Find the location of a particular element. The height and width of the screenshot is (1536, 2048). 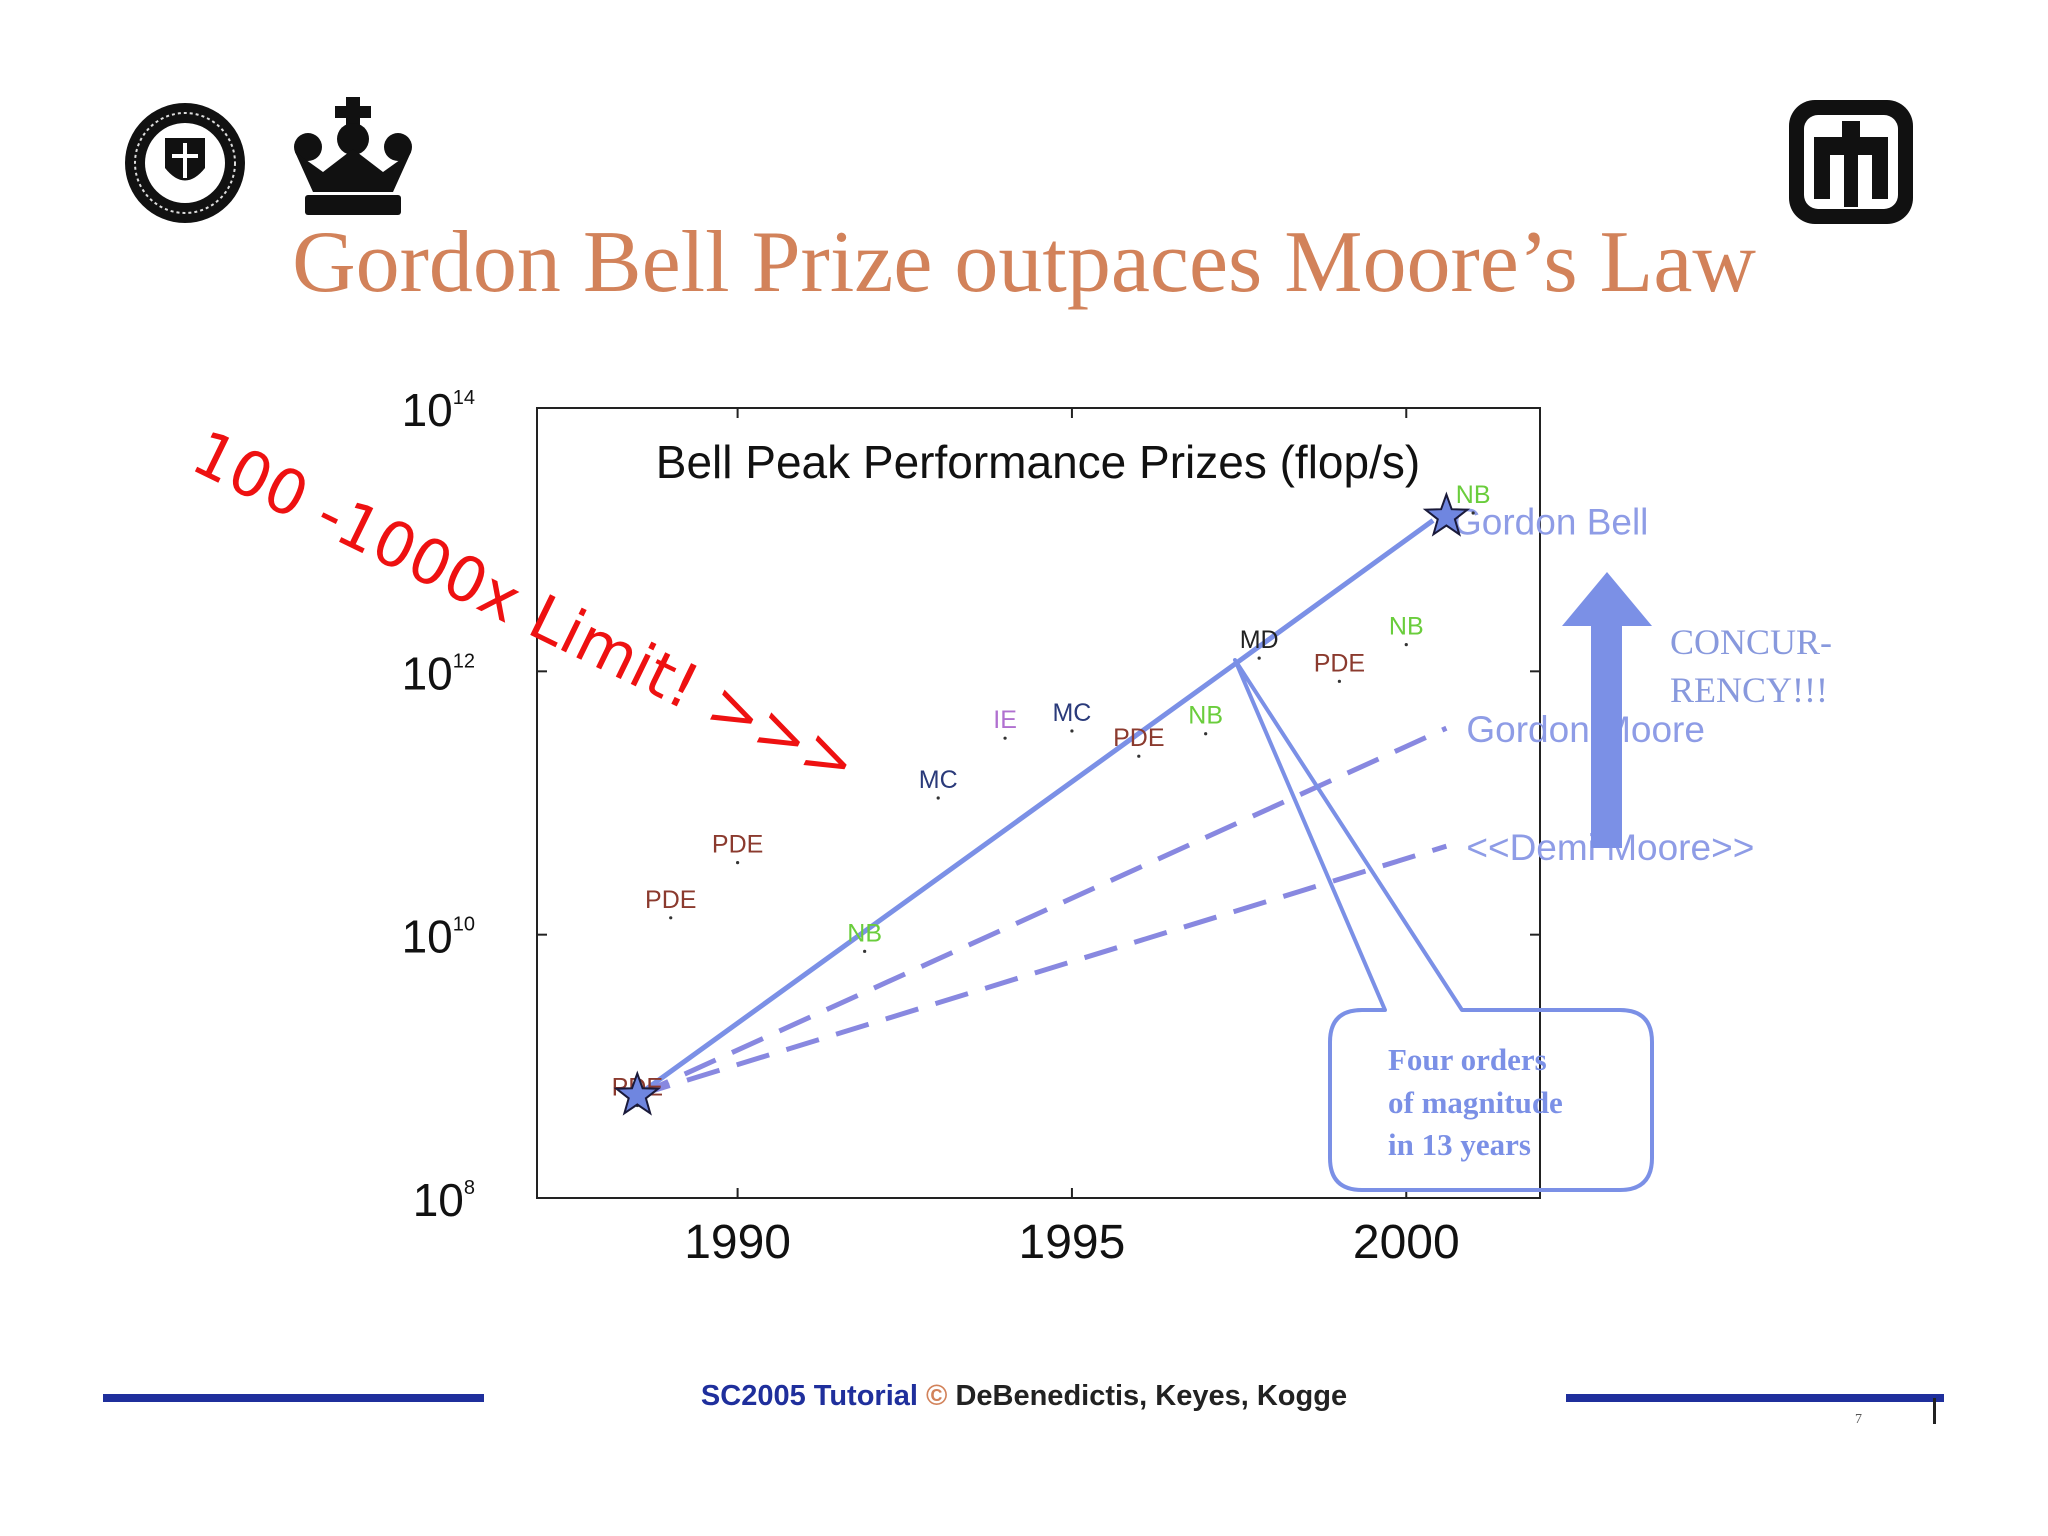

y-tick-label: 1010 is located at coordinates (438, 937).